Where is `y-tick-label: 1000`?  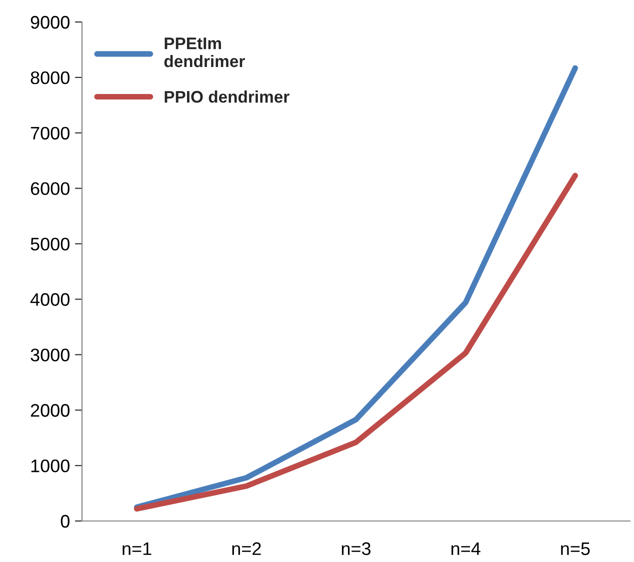 y-tick-label: 1000 is located at coordinates (50, 465).